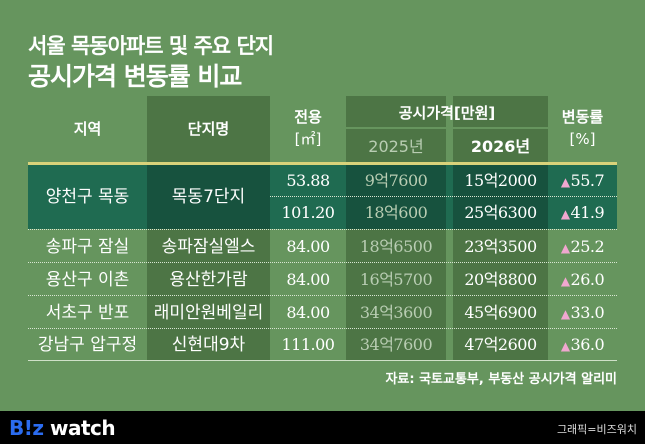 The height and width of the screenshot is (444, 645). What do you see at coordinates (135, 76) in the screenshot?
I see `title-line2: 공시가격 변동률 비교` at bounding box center [135, 76].